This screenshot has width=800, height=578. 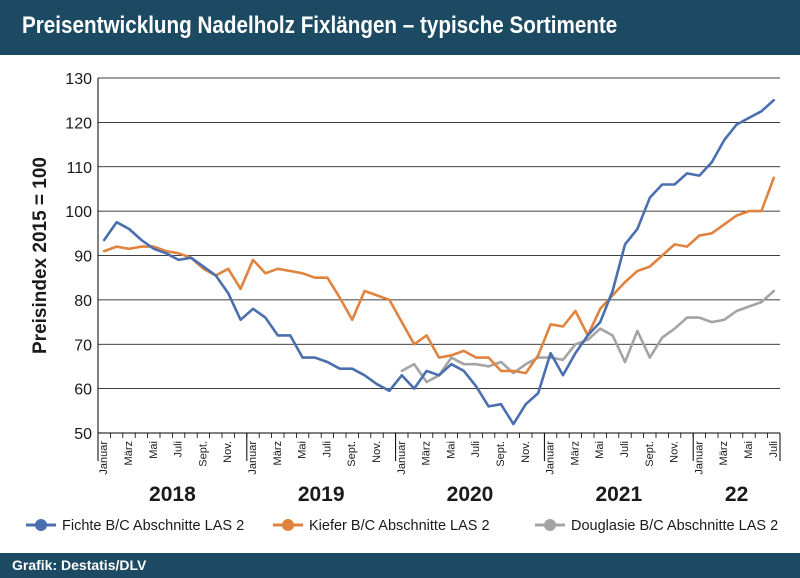 I want to click on y-tick-label: 130, so click(x=78, y=79).